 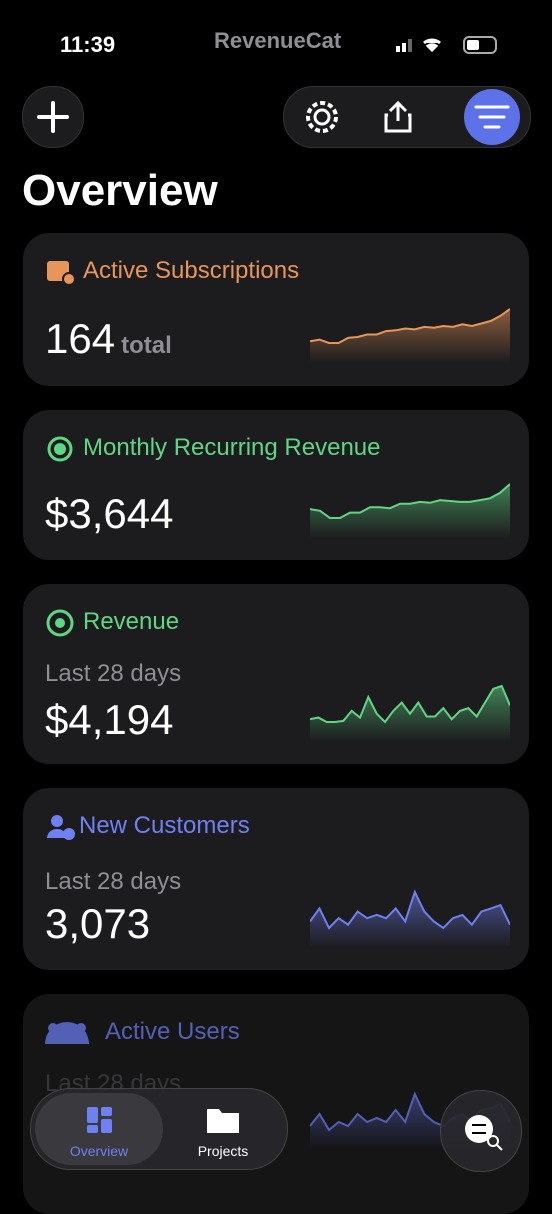 I want to click on card-value-row: 164 total, so click(x=108, y=339).